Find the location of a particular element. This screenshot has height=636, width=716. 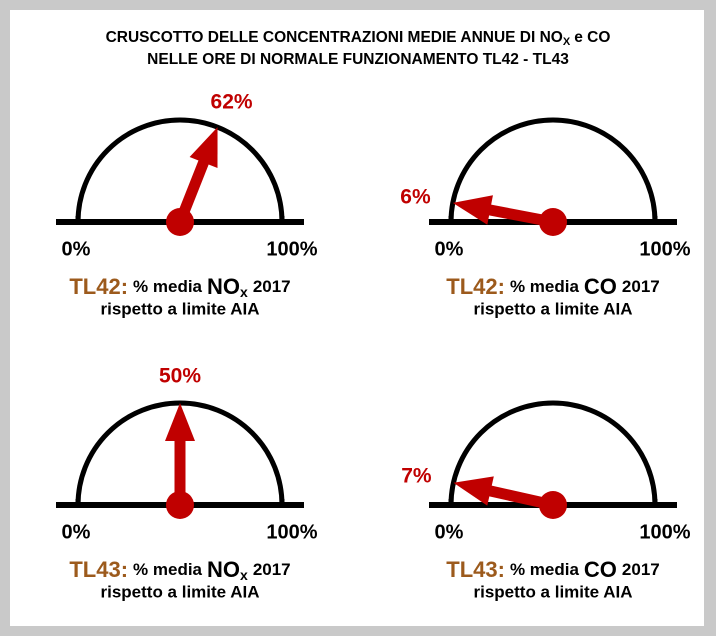

title-text: e CO is located at coordinates (592, 37).